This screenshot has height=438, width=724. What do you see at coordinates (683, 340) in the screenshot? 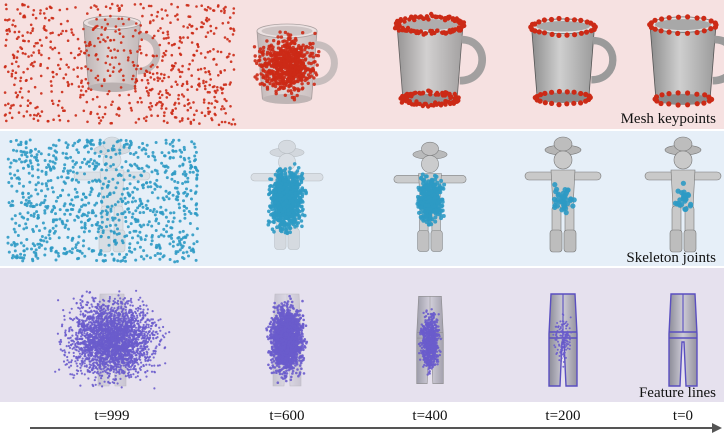
I see `garment-shape-t0` at bounding box center [683, 340].